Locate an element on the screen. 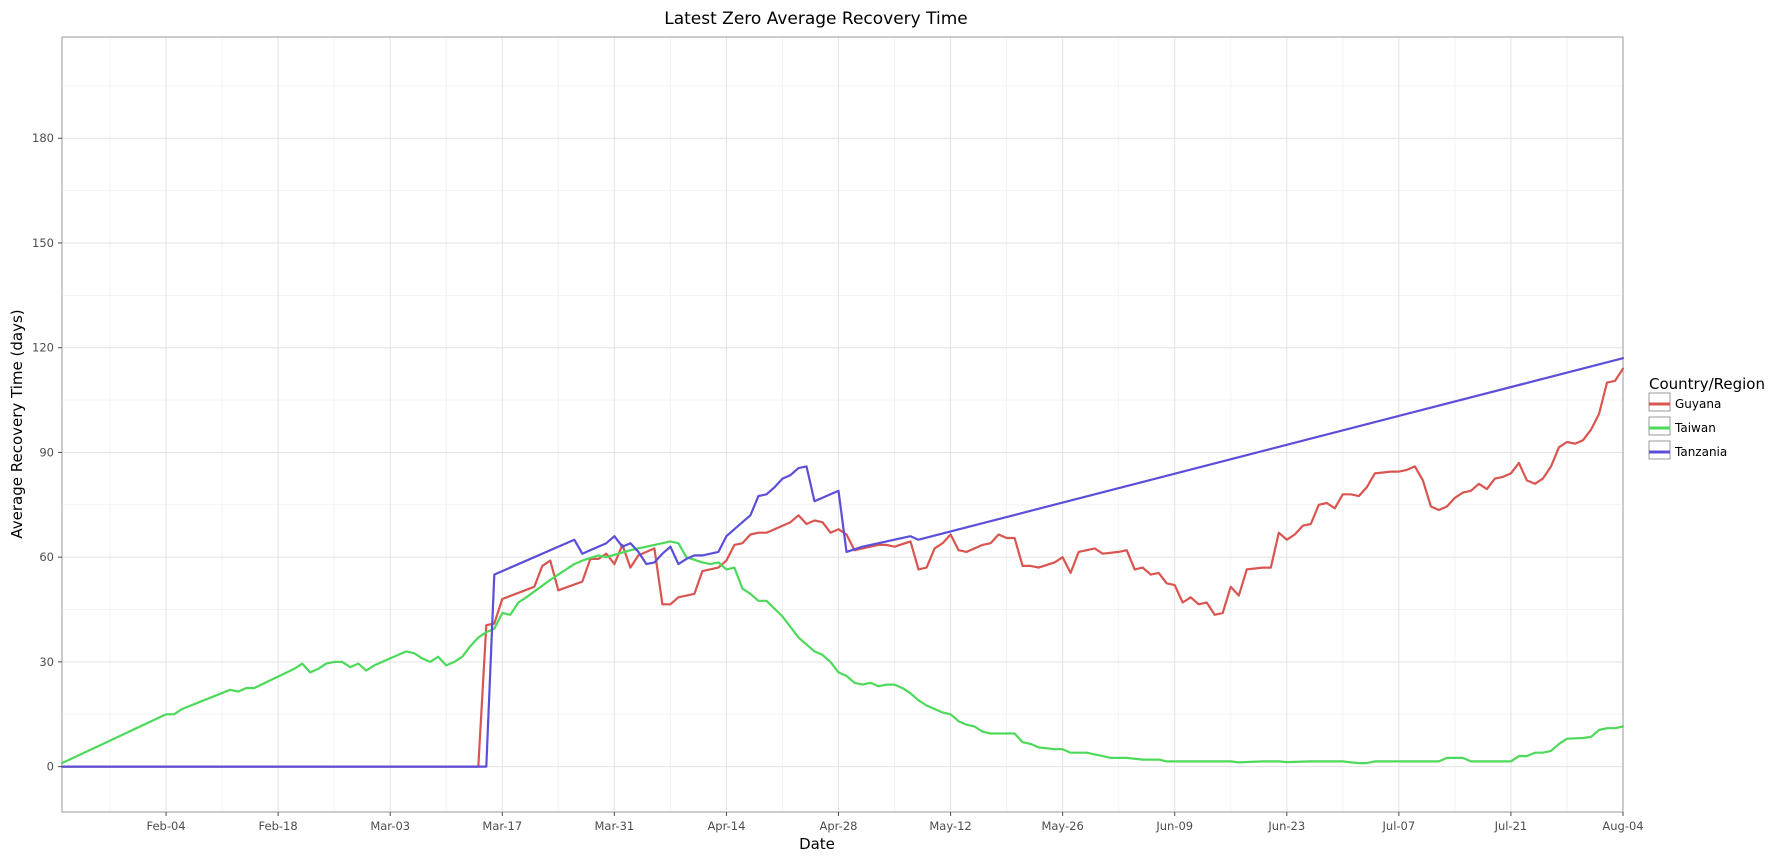 Image resolution: width=1783 pixels, height=857 pixels. x-tick-label: Mar-17 is located at coordinates (502, 826).